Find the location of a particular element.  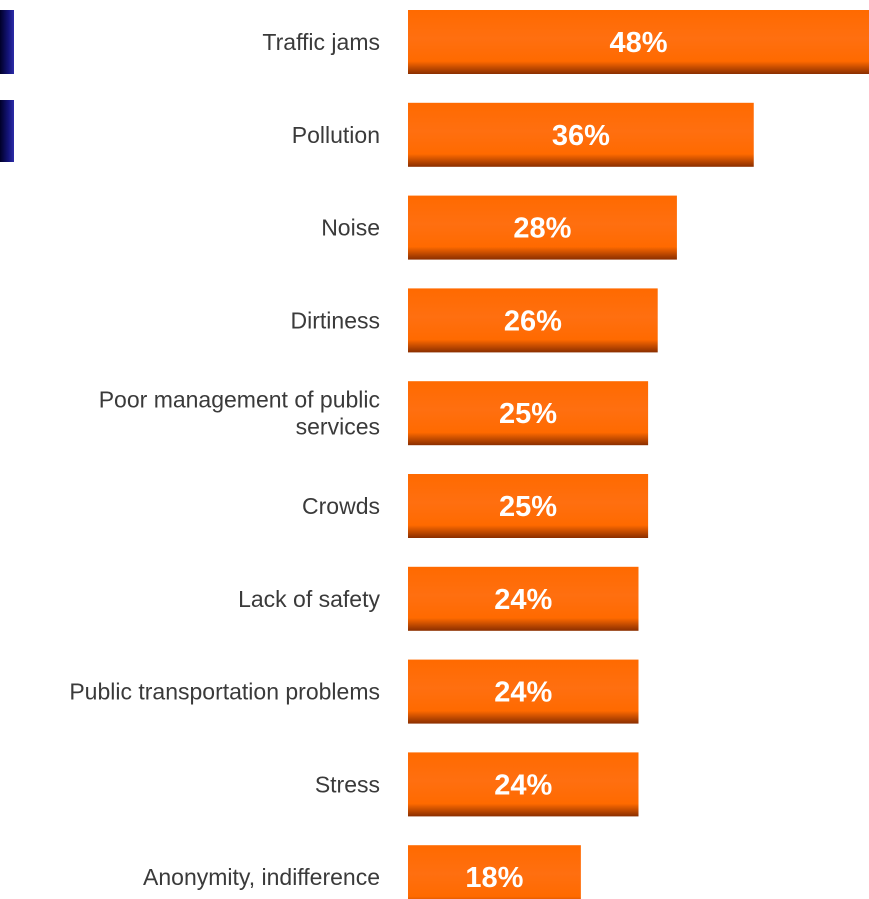

bar-value-label: 48% is located at coordinates (638, 43).